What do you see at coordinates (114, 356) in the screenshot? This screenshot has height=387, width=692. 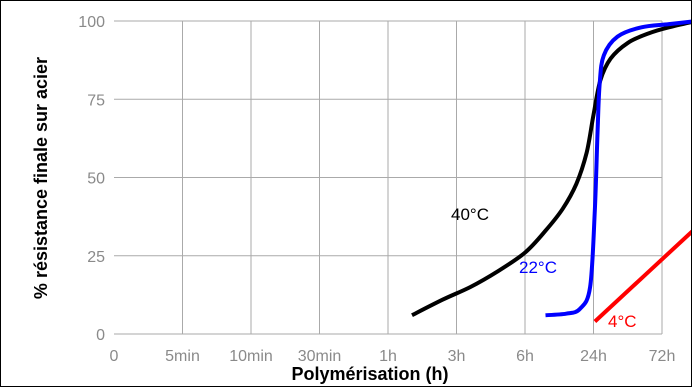 I see `x-tick-label: 0` at bounding box center [114, 356].